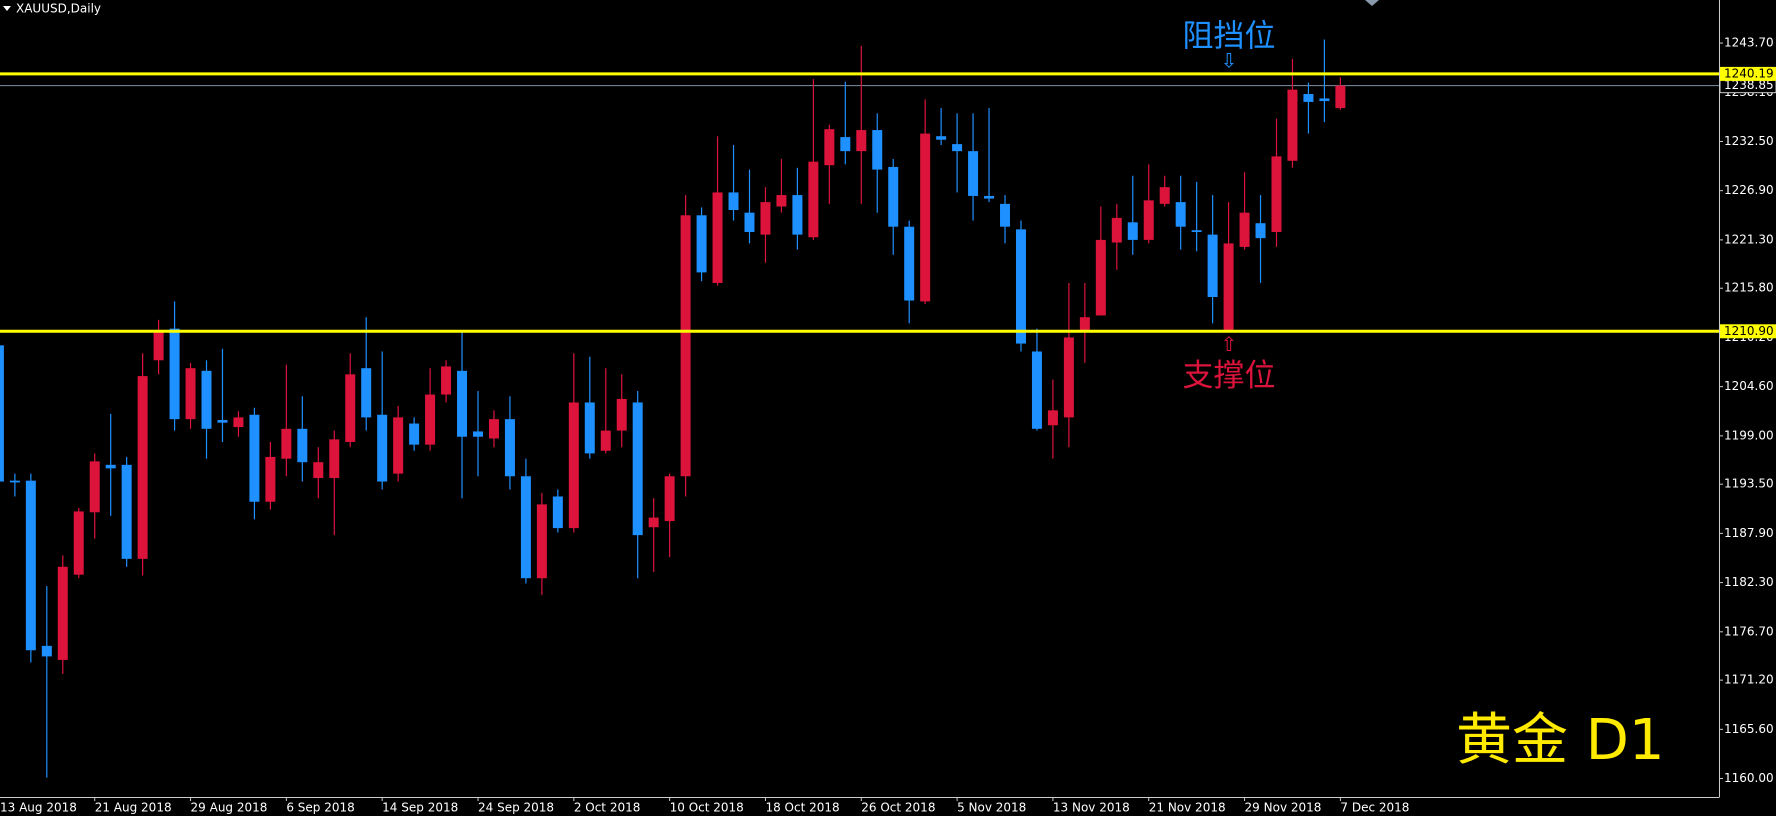 This screenshot has width=1776, height=816. What do you see at coordinates (7, 8) in the screenshot?
I see `menu-triangle` at bounding box center [7, 8].